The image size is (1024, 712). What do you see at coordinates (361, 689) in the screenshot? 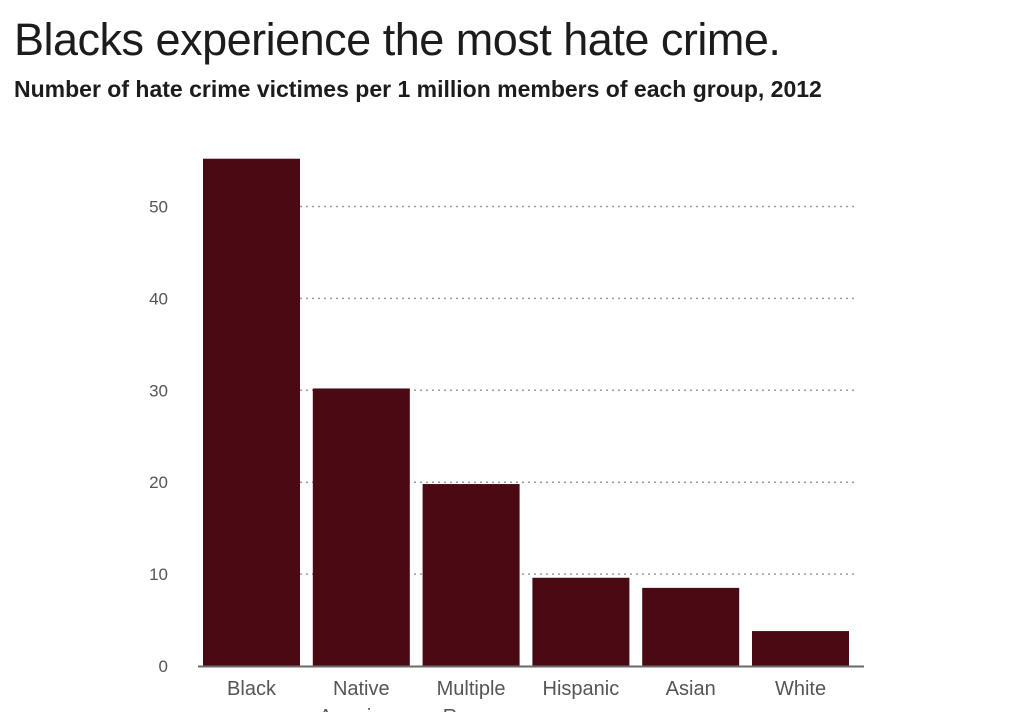
I see `x-tick-label: Native` at bounding box center [361, 689].